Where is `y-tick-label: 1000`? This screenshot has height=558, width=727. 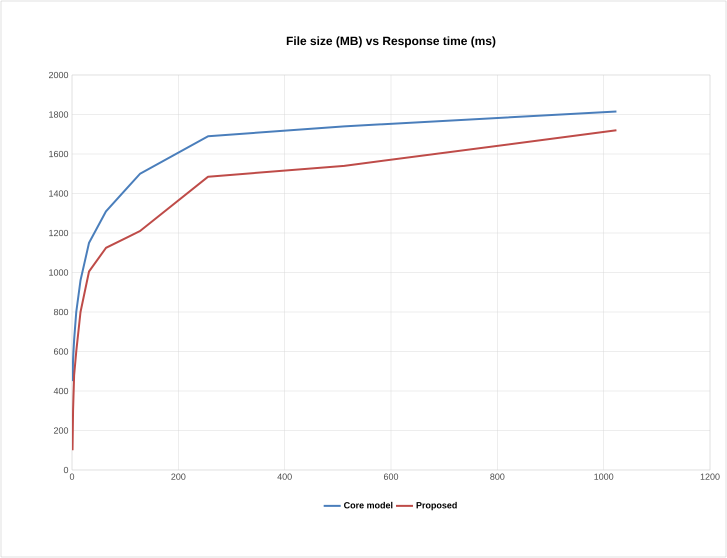 y-tick-label: 1000 is located at coordinates (58, 272).